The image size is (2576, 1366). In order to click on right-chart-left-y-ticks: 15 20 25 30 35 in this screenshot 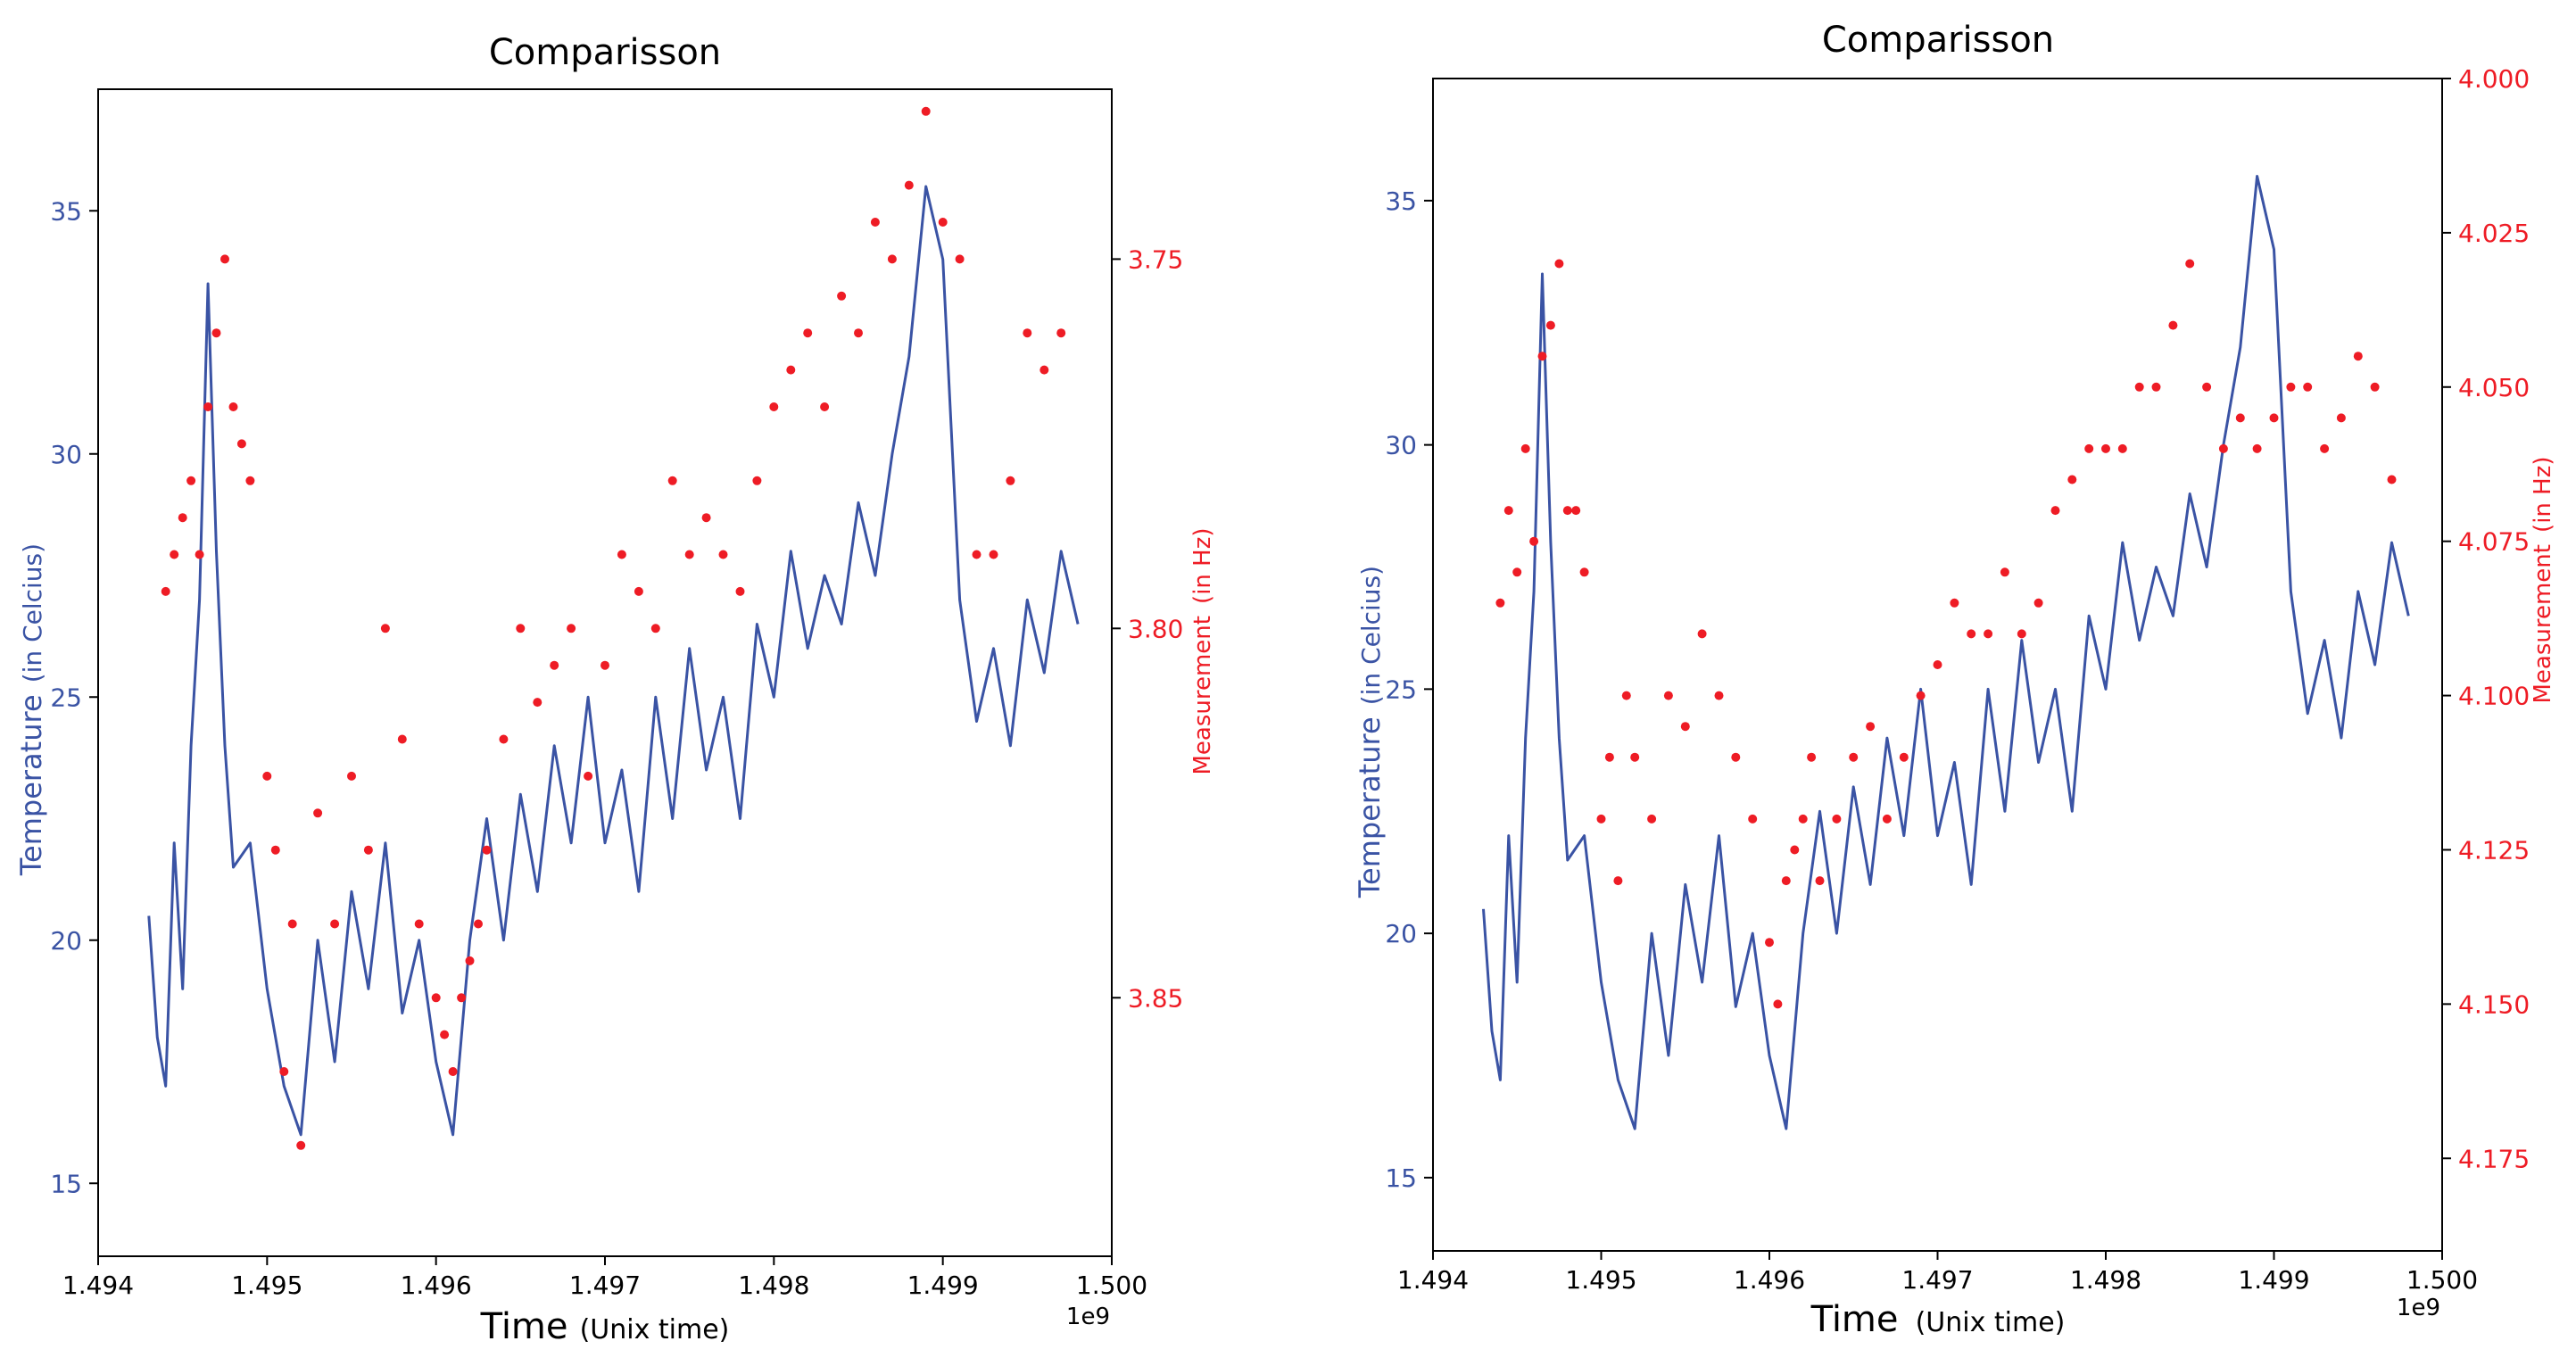, I will do `click(1409, 689)`.